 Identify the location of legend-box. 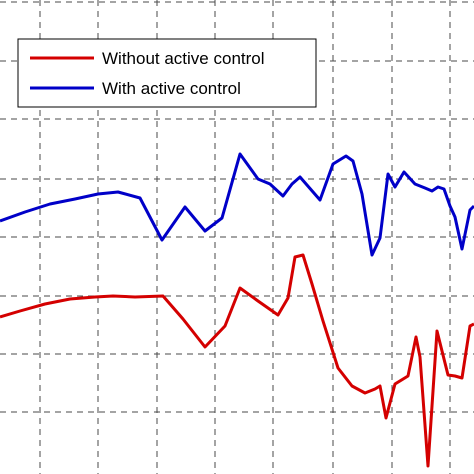
(167, 73).